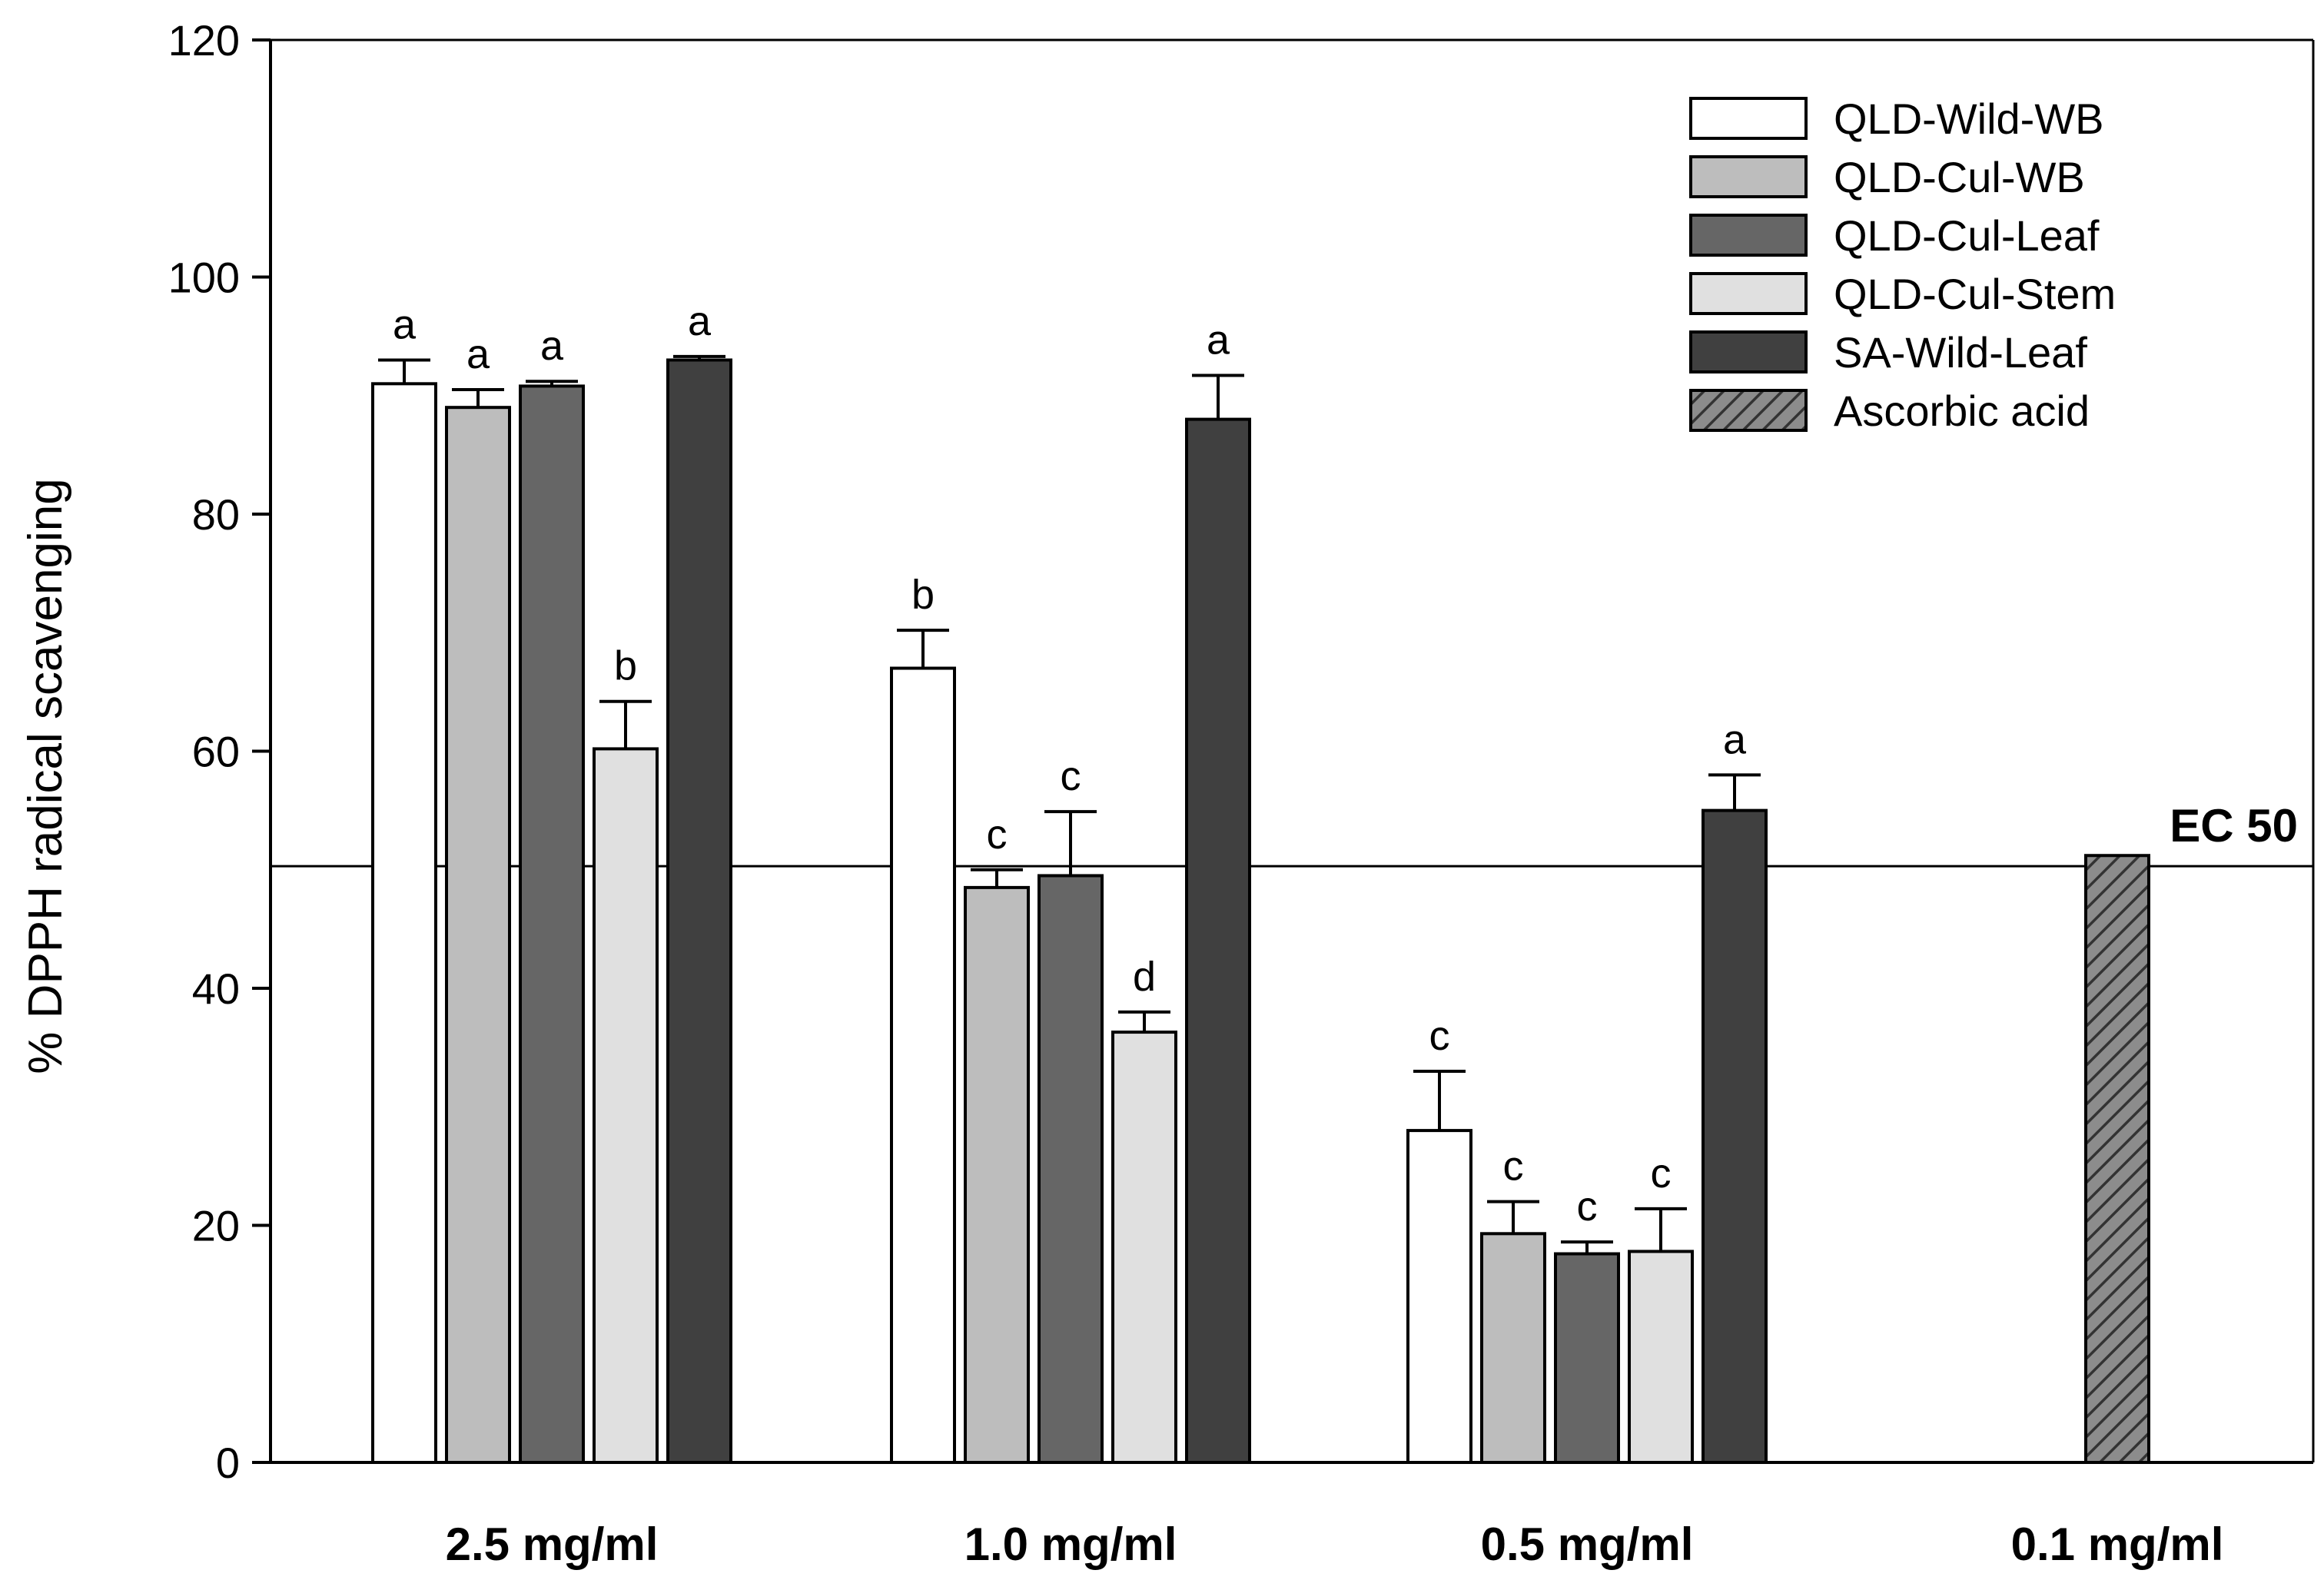 Image resolution: width=2324 pixels, height=1590 pixels. I want to click on y-tick-label: 0, so click(228, 1463).